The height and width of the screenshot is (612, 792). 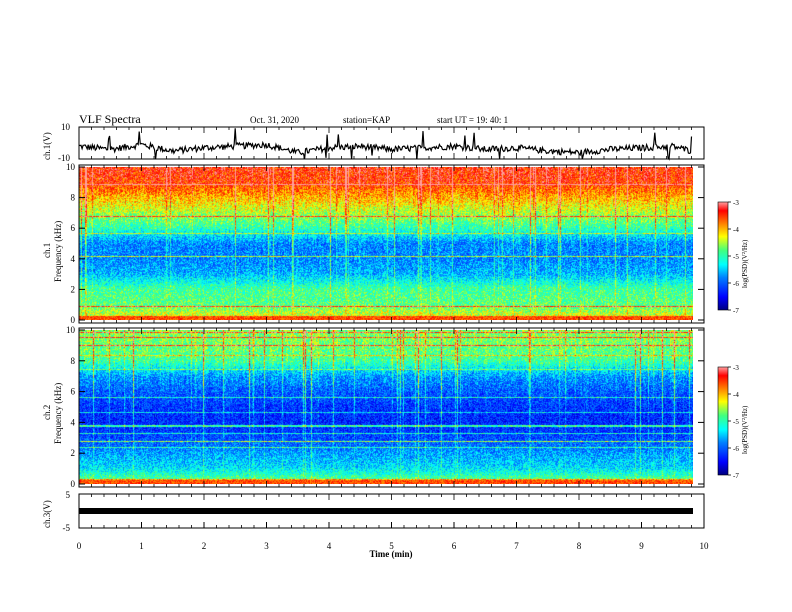 I want to click on time-tick-label: 1, so click(x=141, y=546).